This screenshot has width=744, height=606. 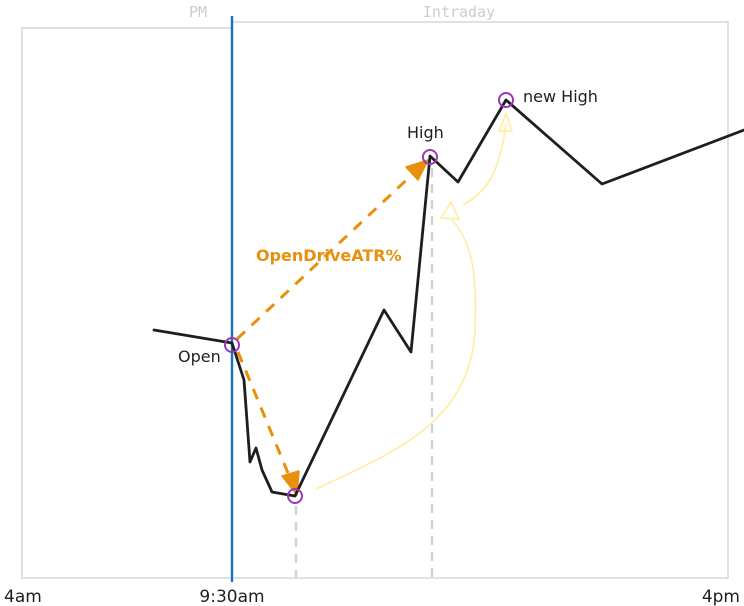 What do you see at coordinates (23, 596) in the screenshot?
I see `axis-start-label: 4am` at bounding box center [23, 596].